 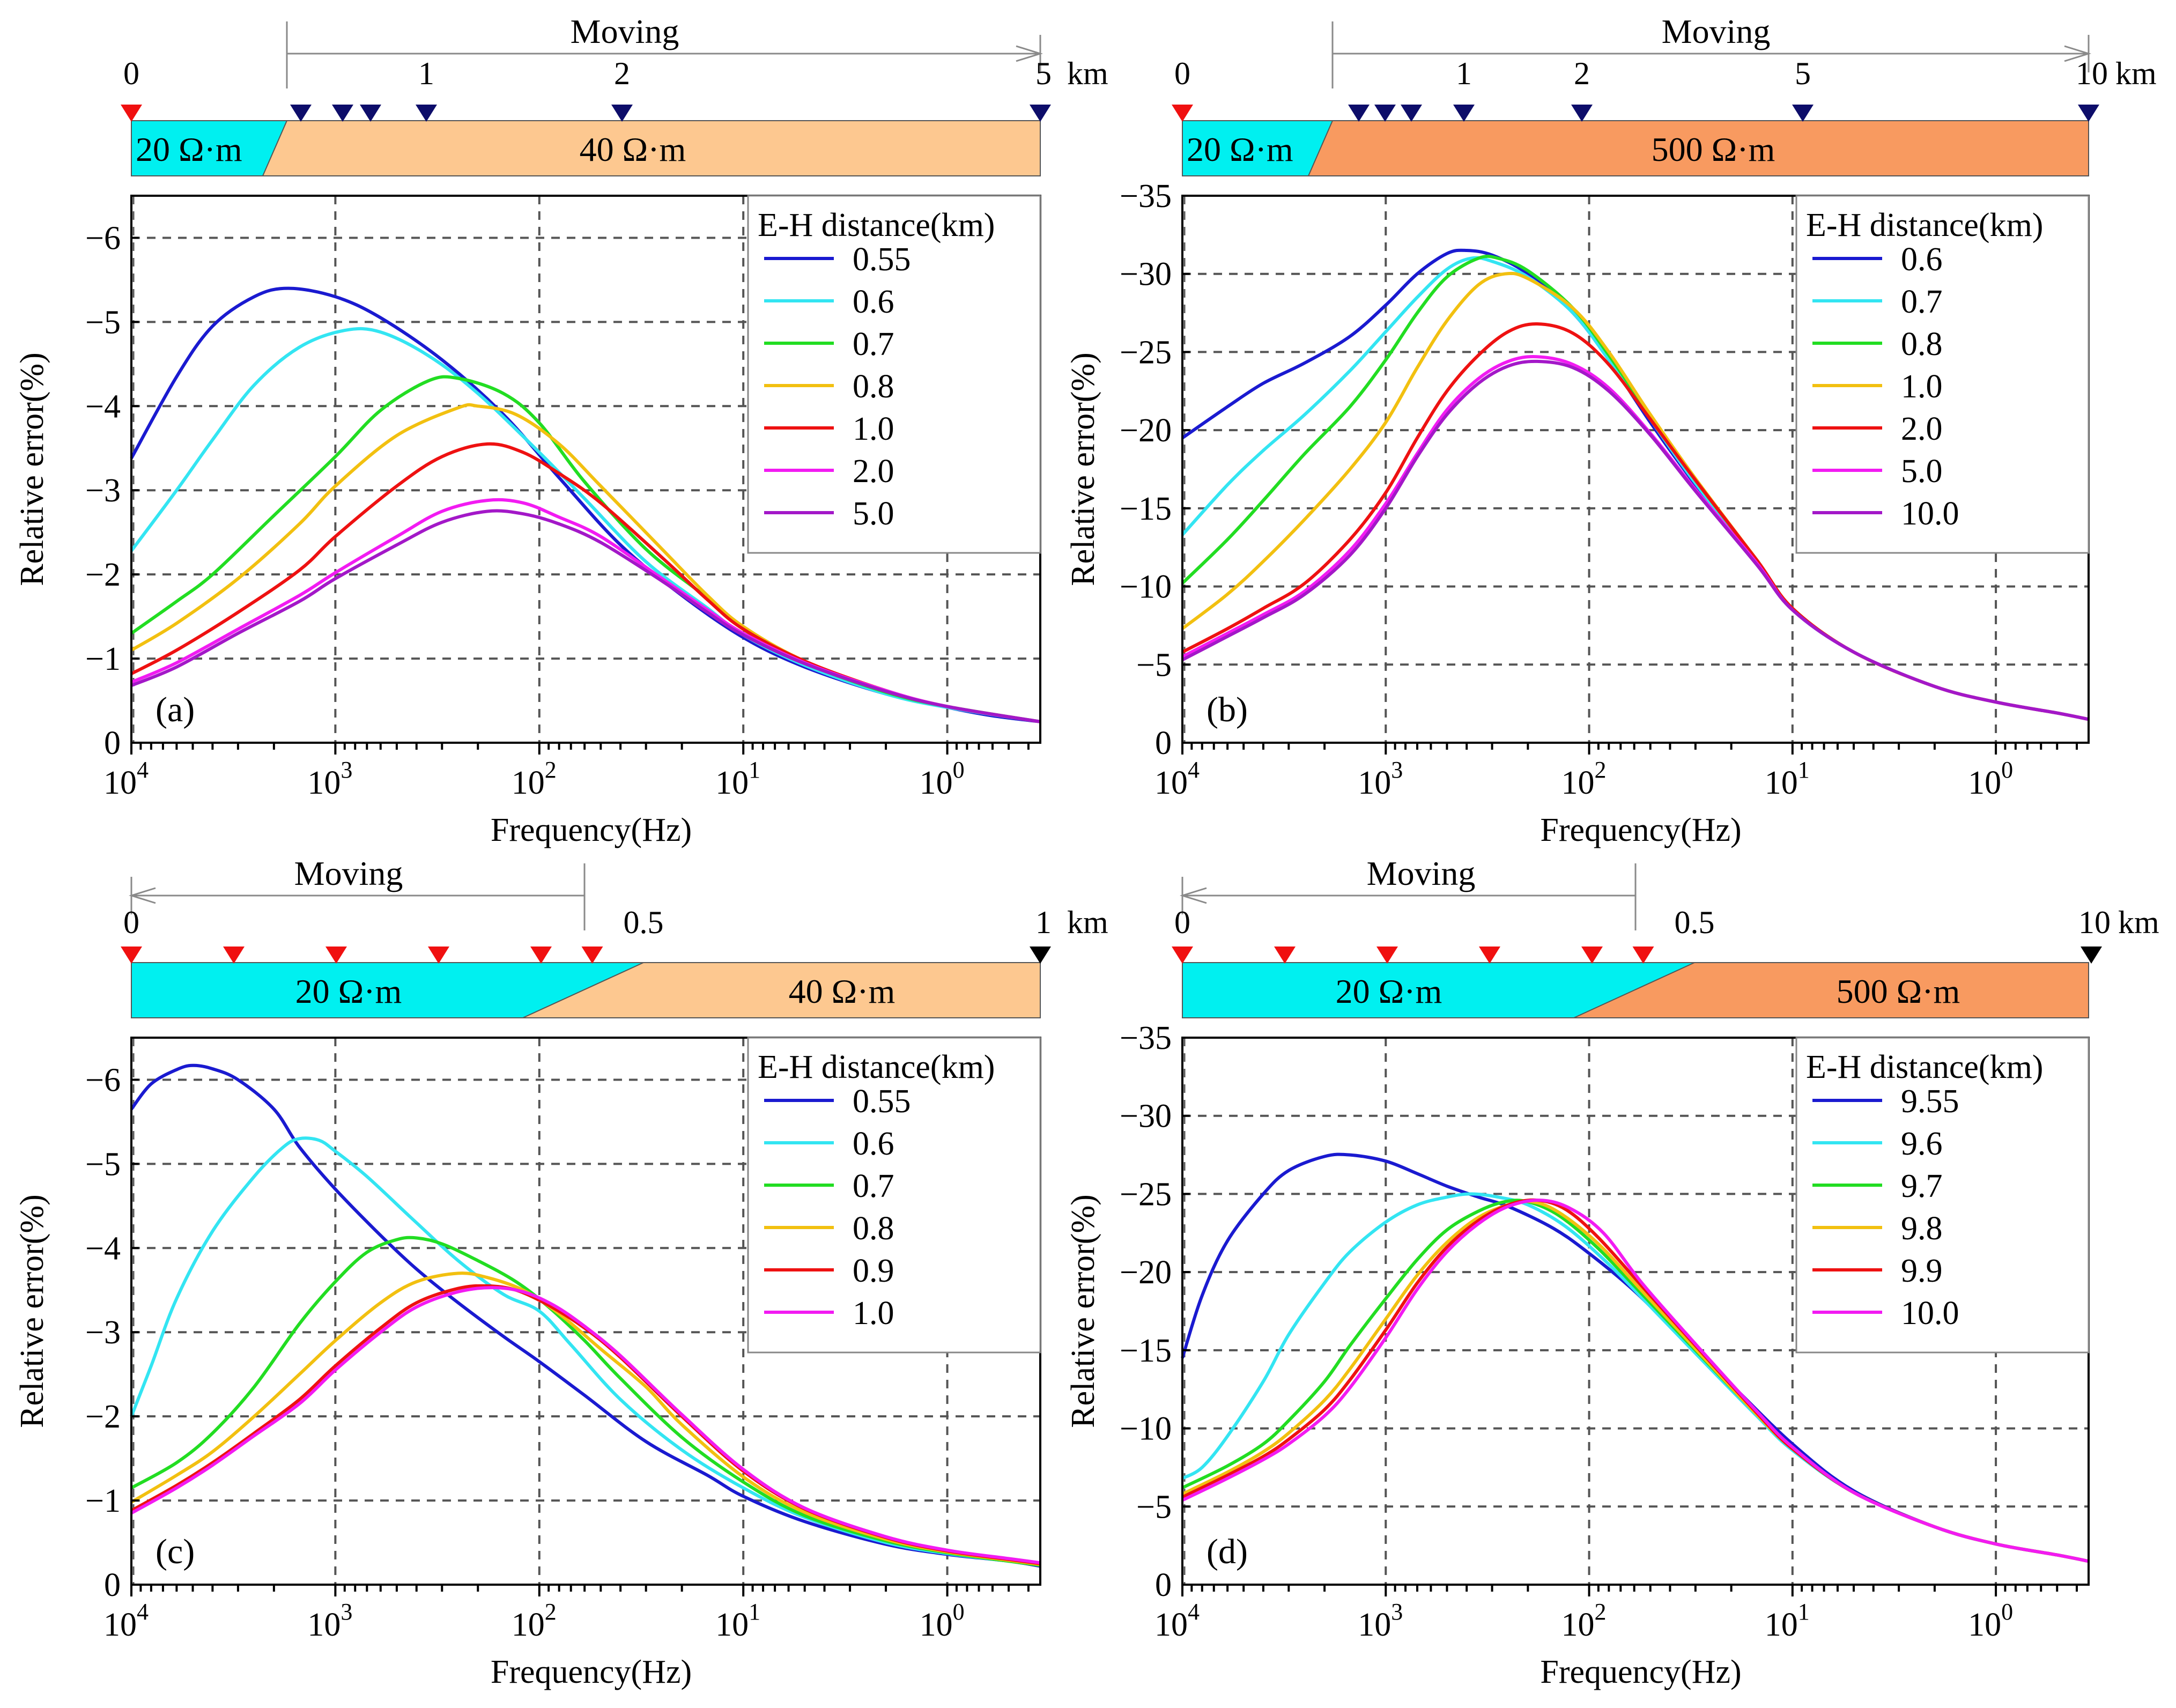 What do you see at coordinates (614, 94) in the screenshot?
I see `model-diagram-a: 20 Ω·m 40 Ω·m Moving 0 1 2 5 km` at bounding box center [614, 94].